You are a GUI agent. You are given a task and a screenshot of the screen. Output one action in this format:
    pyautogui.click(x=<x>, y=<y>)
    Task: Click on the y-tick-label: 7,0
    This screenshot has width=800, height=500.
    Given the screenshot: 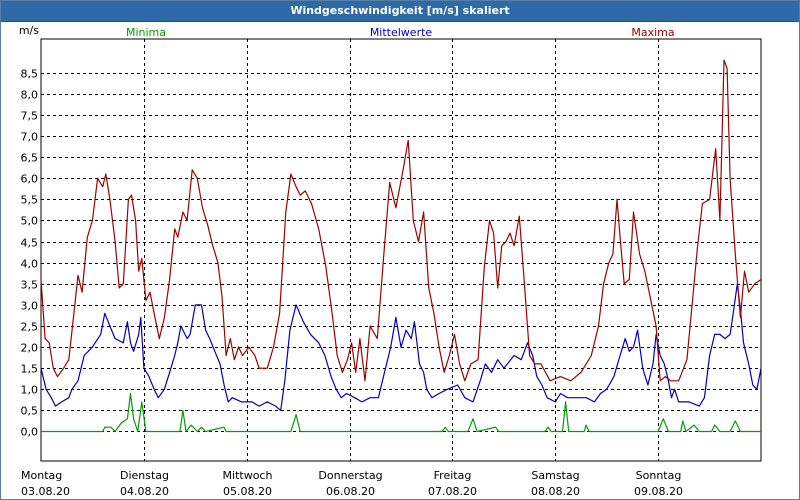 What is the action you would take?
    pyautogui.click(x=30, y=137)
    